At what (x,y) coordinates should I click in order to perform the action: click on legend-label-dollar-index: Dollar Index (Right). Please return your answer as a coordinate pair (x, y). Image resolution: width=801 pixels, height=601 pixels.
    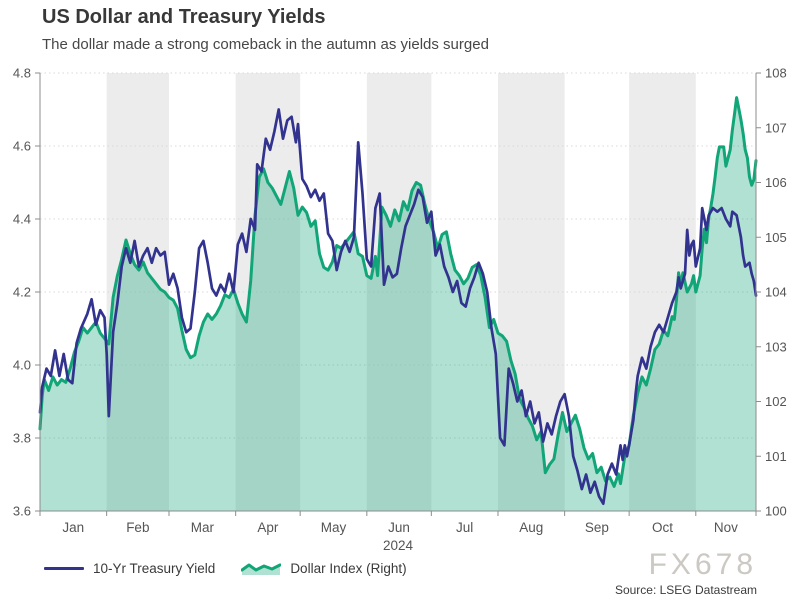
    Looking at the image, I should click on (348, 568).